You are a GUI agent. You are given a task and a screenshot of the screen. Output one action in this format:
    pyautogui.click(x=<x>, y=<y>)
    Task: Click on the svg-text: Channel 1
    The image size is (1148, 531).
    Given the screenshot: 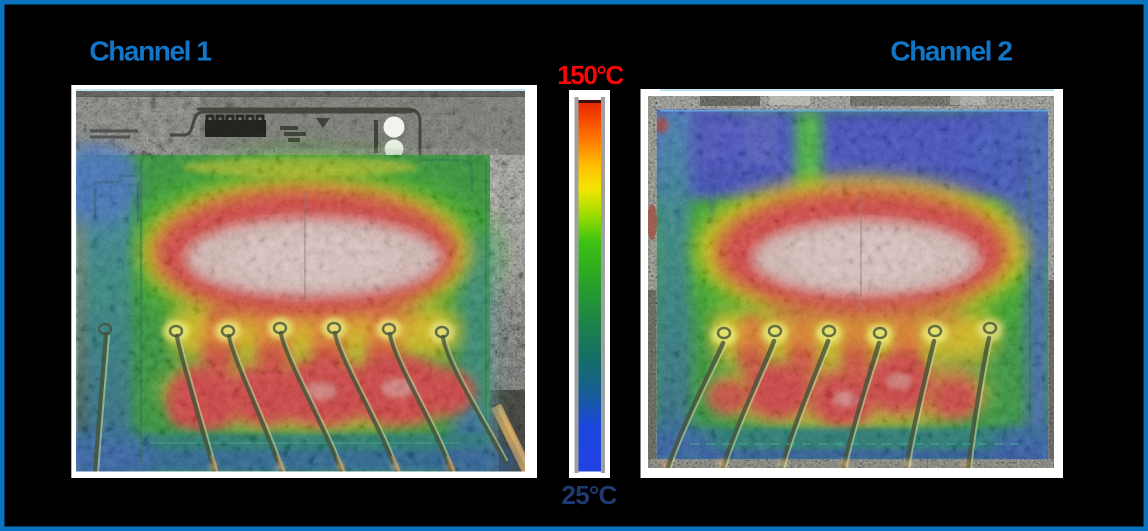 What is the action you would take?
    pyautogui.click(x=150, y=51)
    